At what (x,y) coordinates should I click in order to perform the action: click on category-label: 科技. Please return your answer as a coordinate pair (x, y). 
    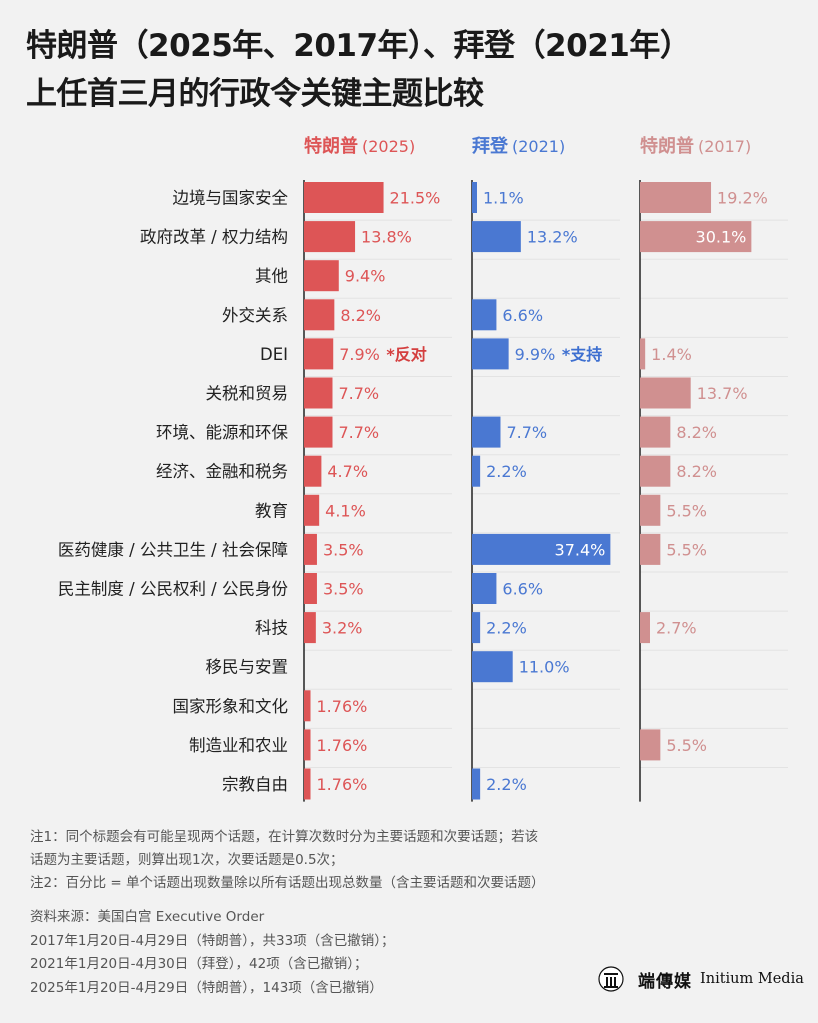
    Looking at the image, I should click on (271, 628).